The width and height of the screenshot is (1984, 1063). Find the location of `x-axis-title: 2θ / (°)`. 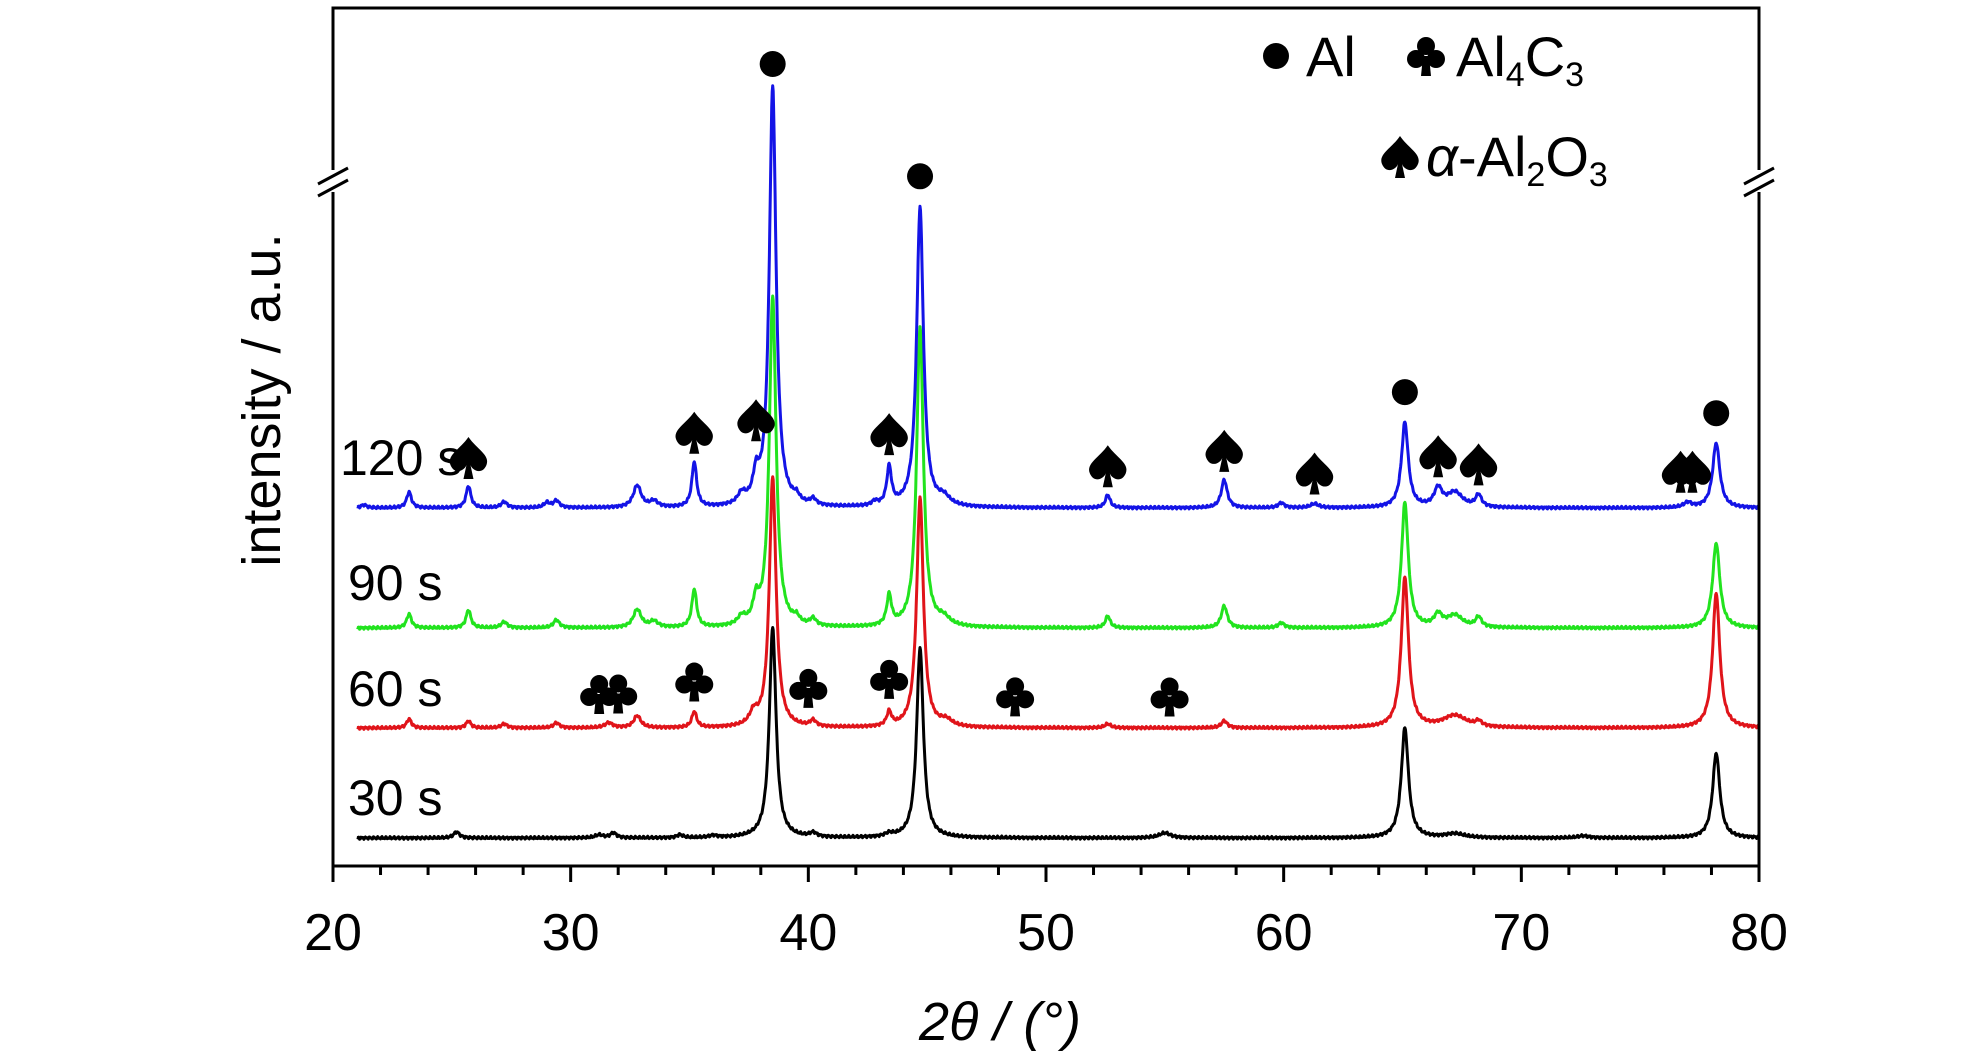

x-axis-title: 2θ / (°) is located at coordinates (999, 1022).